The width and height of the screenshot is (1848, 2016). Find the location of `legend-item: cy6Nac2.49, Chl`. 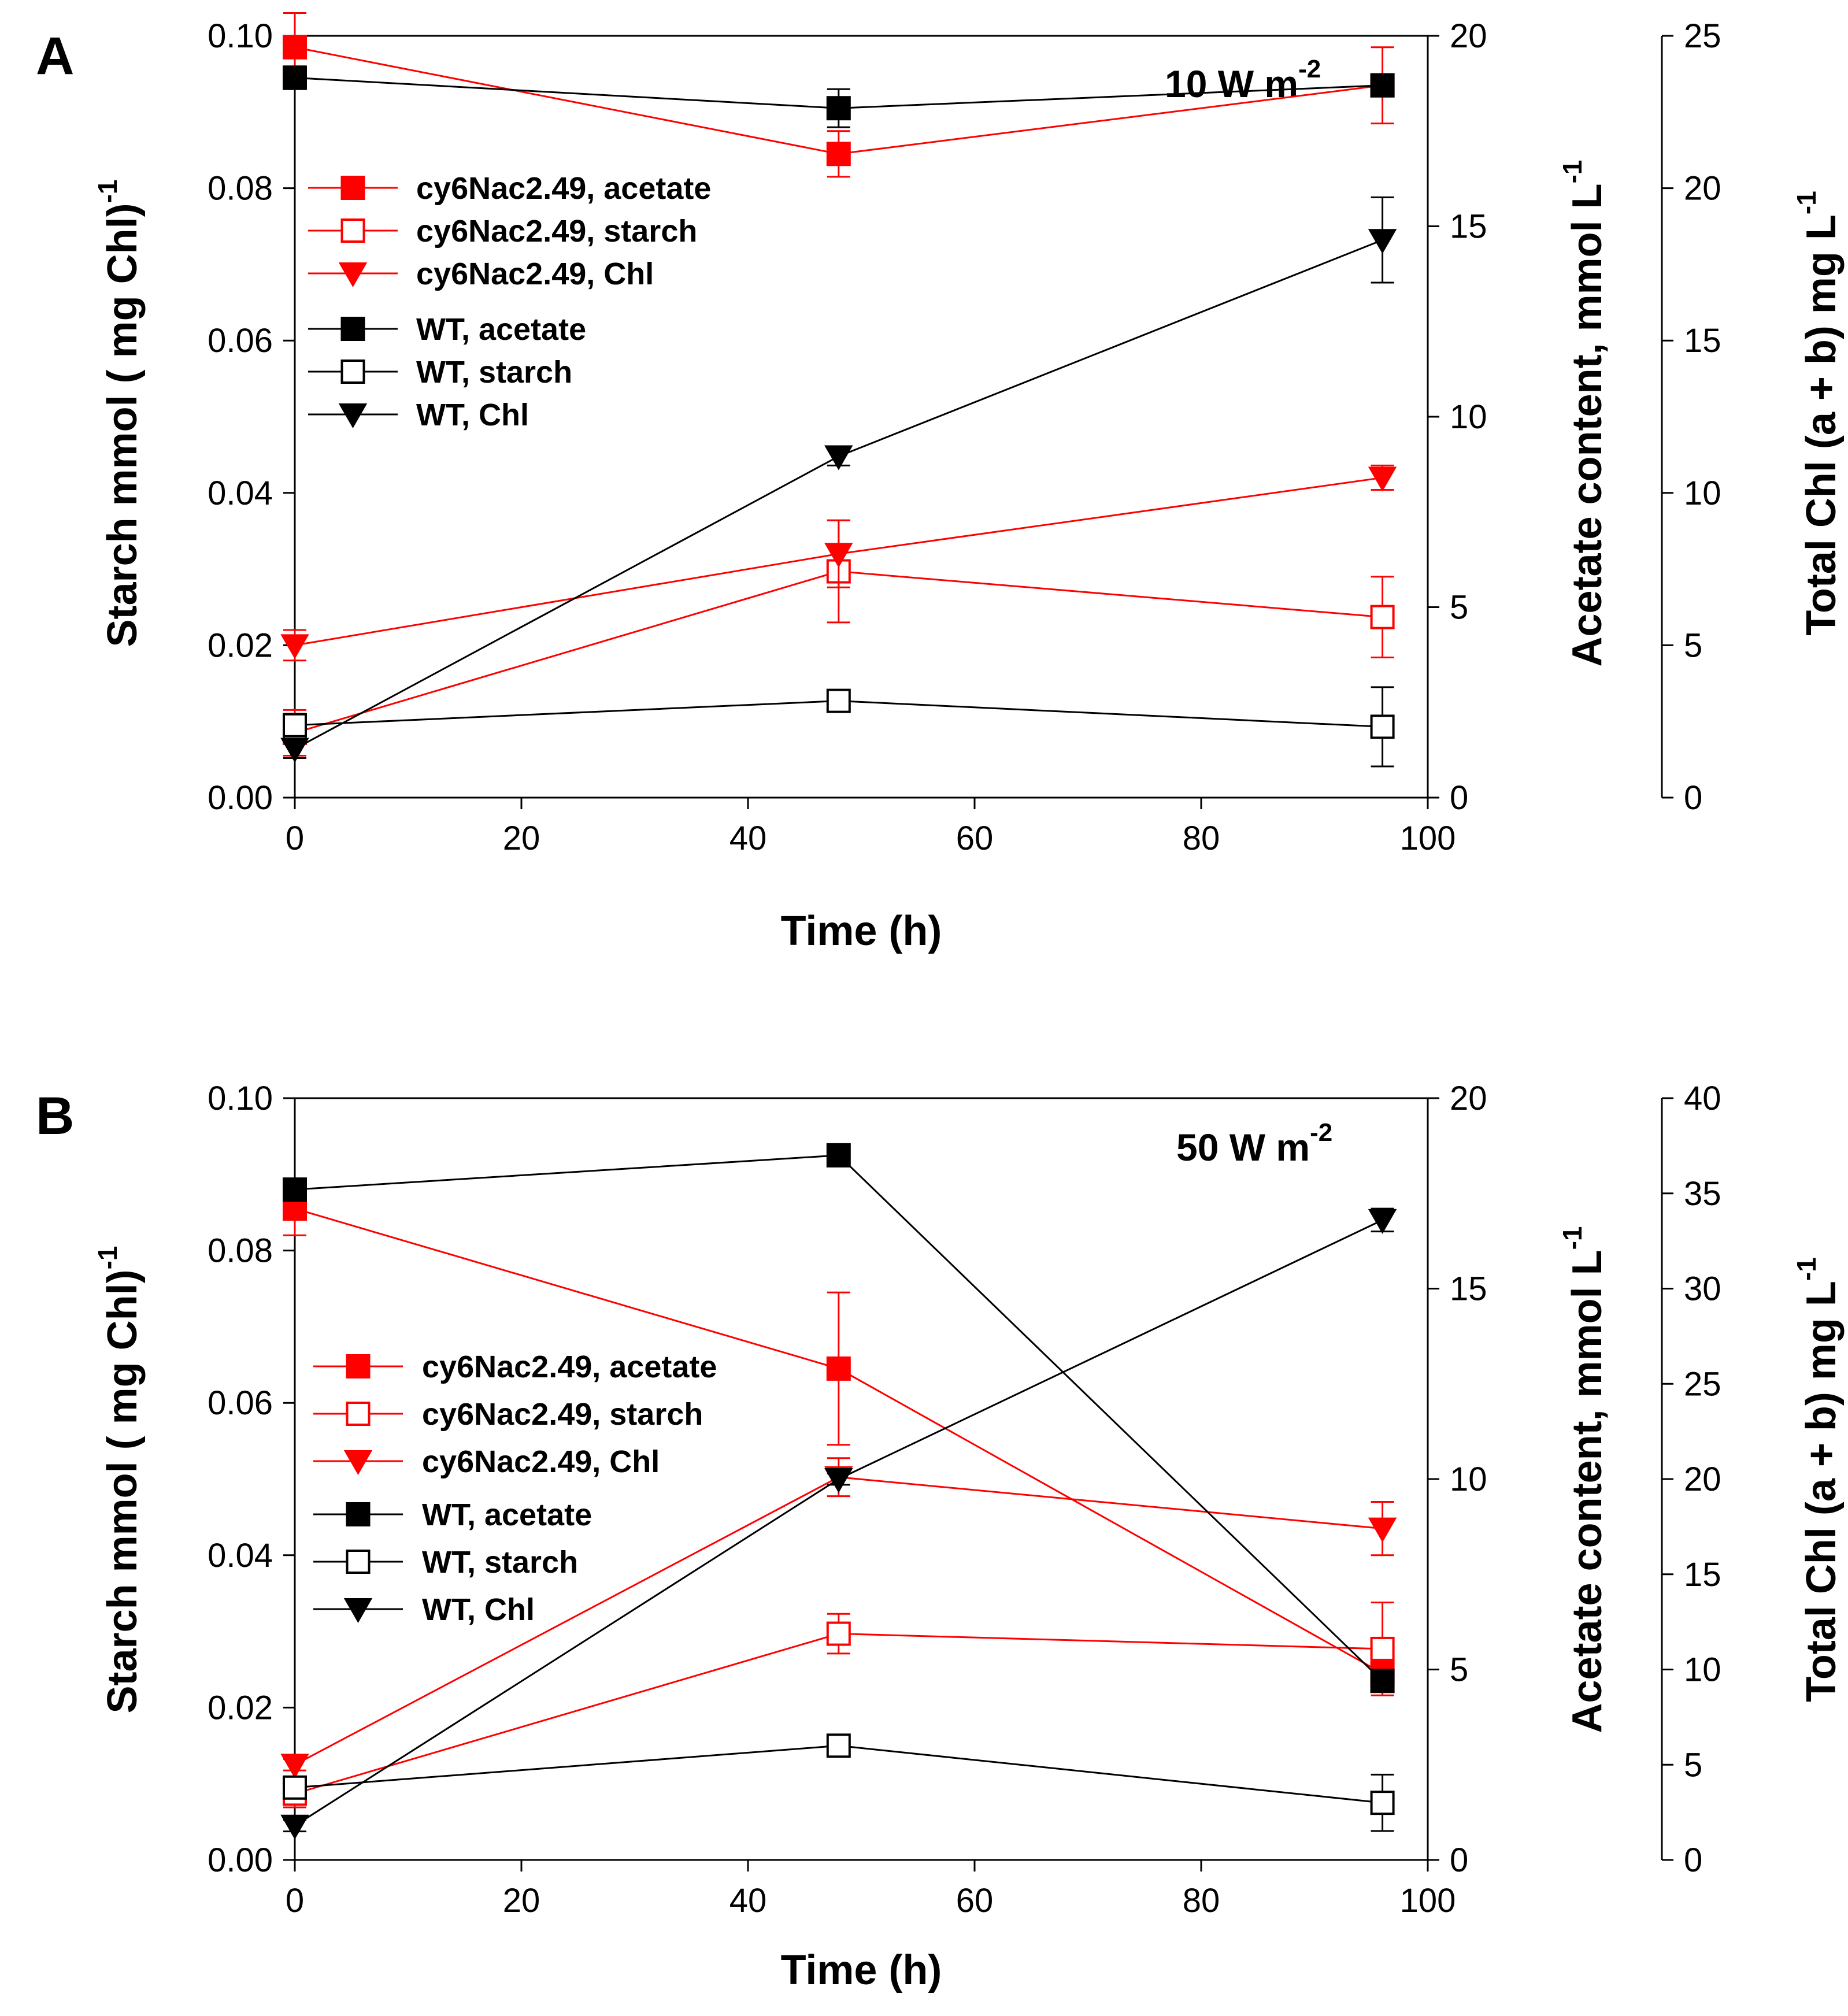

legend-item: cy6Nac2.49, Chl is located at coordinates (486, 1461).